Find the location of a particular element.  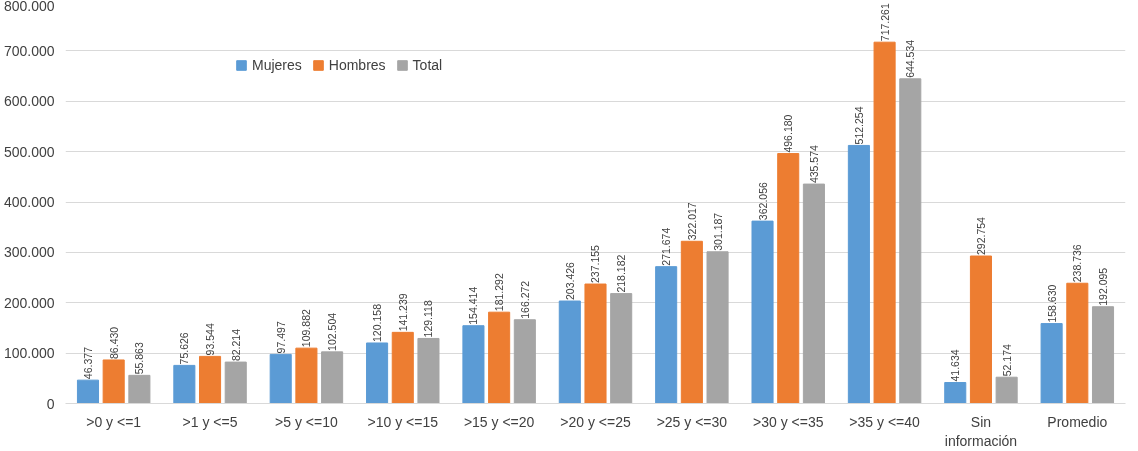

y-tick-label: 200.000 is located at coordinates (29, 302).